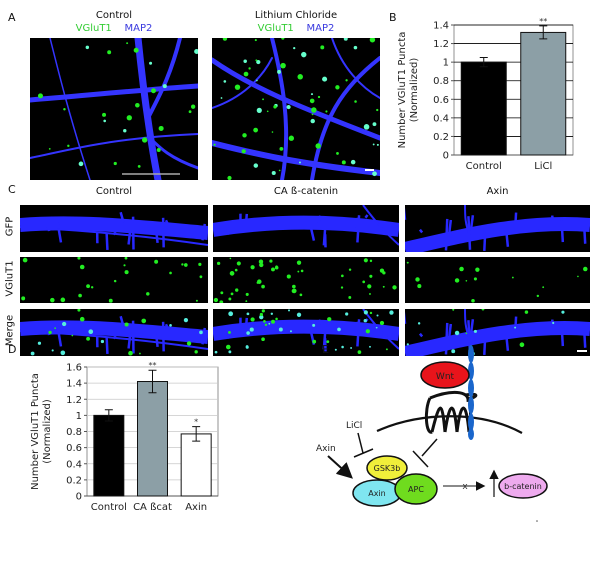 This screenshot has height=562, width=600. What do you see at coordinates (10, 278) in the screenshot?
I see `panel-c-row-vglut1: VGluT1` at bounding box center [10, 278].